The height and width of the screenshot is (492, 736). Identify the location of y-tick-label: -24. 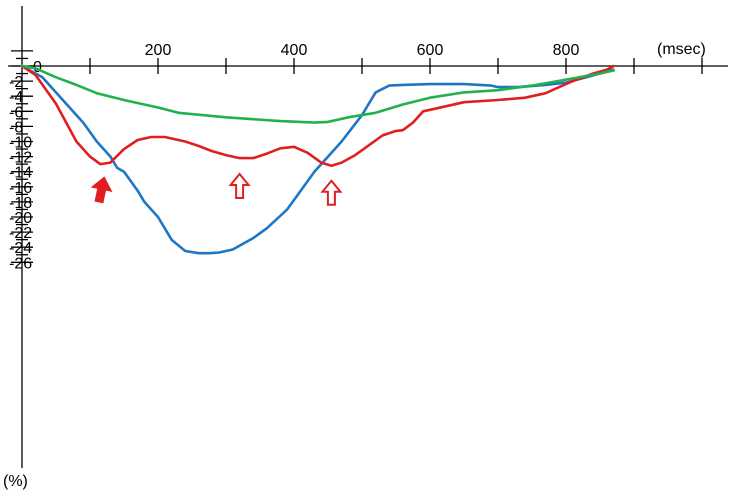
(20, 248).